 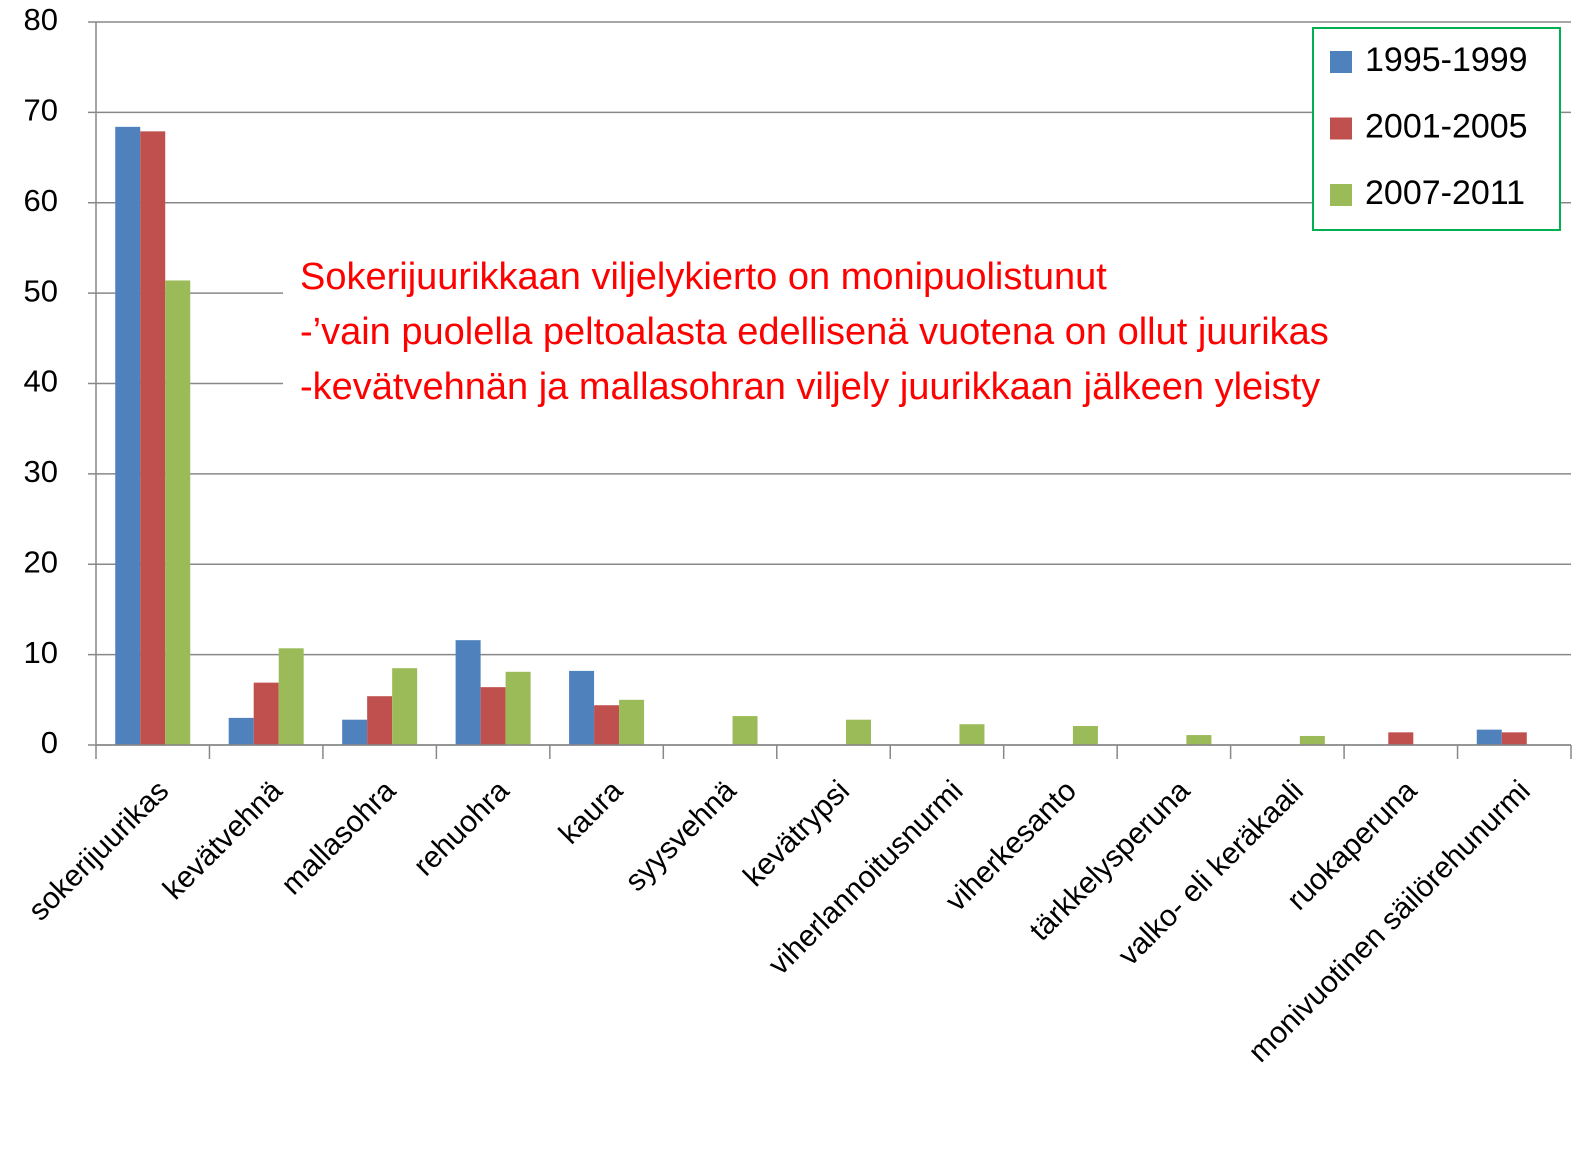 What do you see at coordinates (1445, 193) in the screenshot?
I see `legend-label: 2007-2011` at bounding box center [1445, 193].